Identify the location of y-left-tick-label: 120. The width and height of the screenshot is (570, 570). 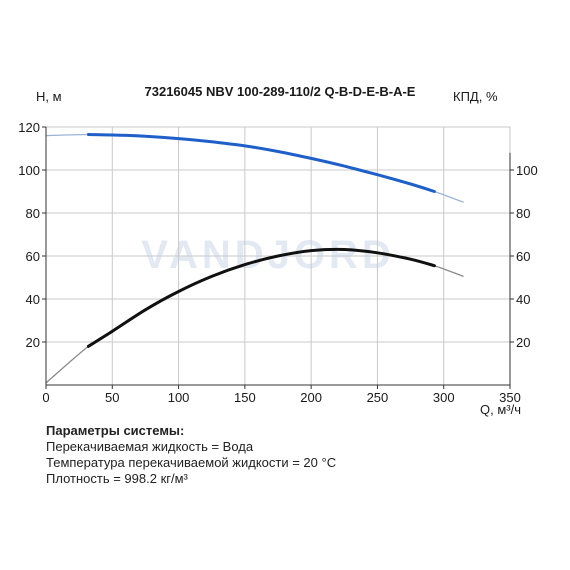
(29, 127).